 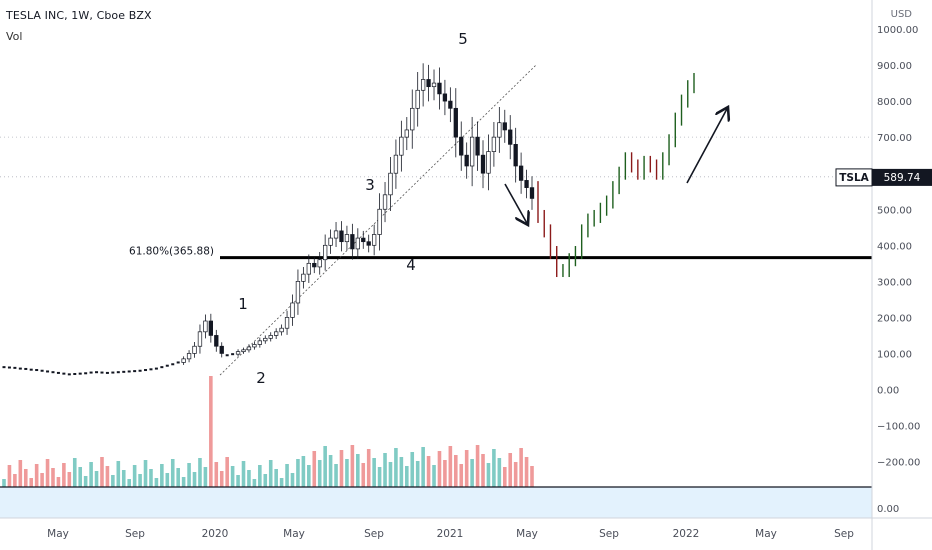 I want to click on price-axis-label: 500.00, so click(x=894, y=210).